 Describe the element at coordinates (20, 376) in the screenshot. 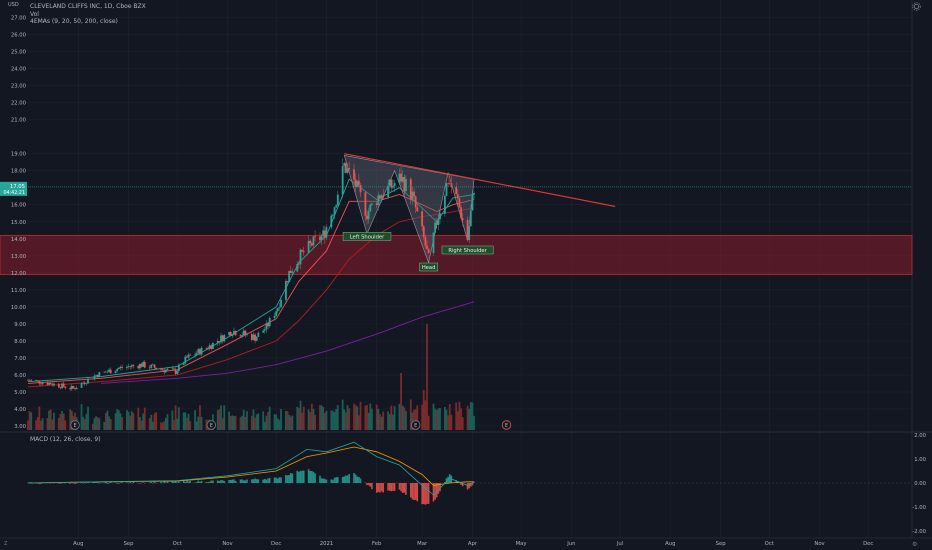

I see `price-tick: 6.00` at that location.